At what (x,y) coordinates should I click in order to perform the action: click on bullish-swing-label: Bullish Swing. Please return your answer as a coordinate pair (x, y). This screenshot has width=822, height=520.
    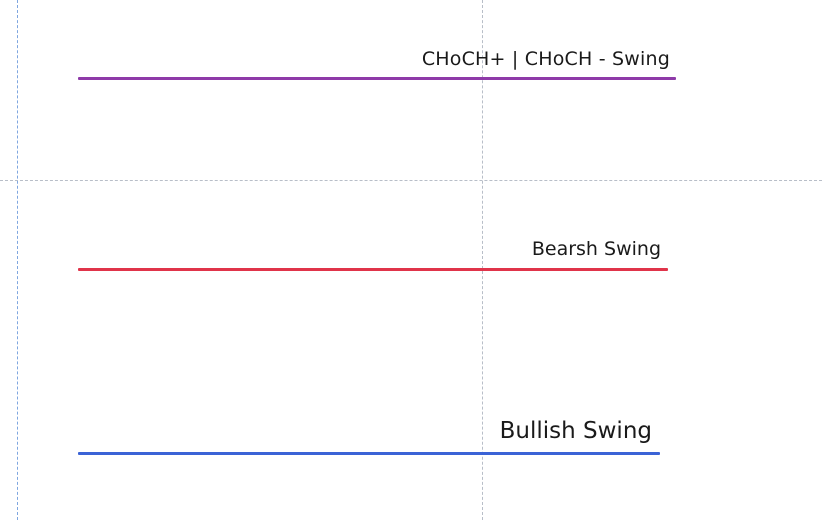
    Looking at the image, I should click on (575, 431).